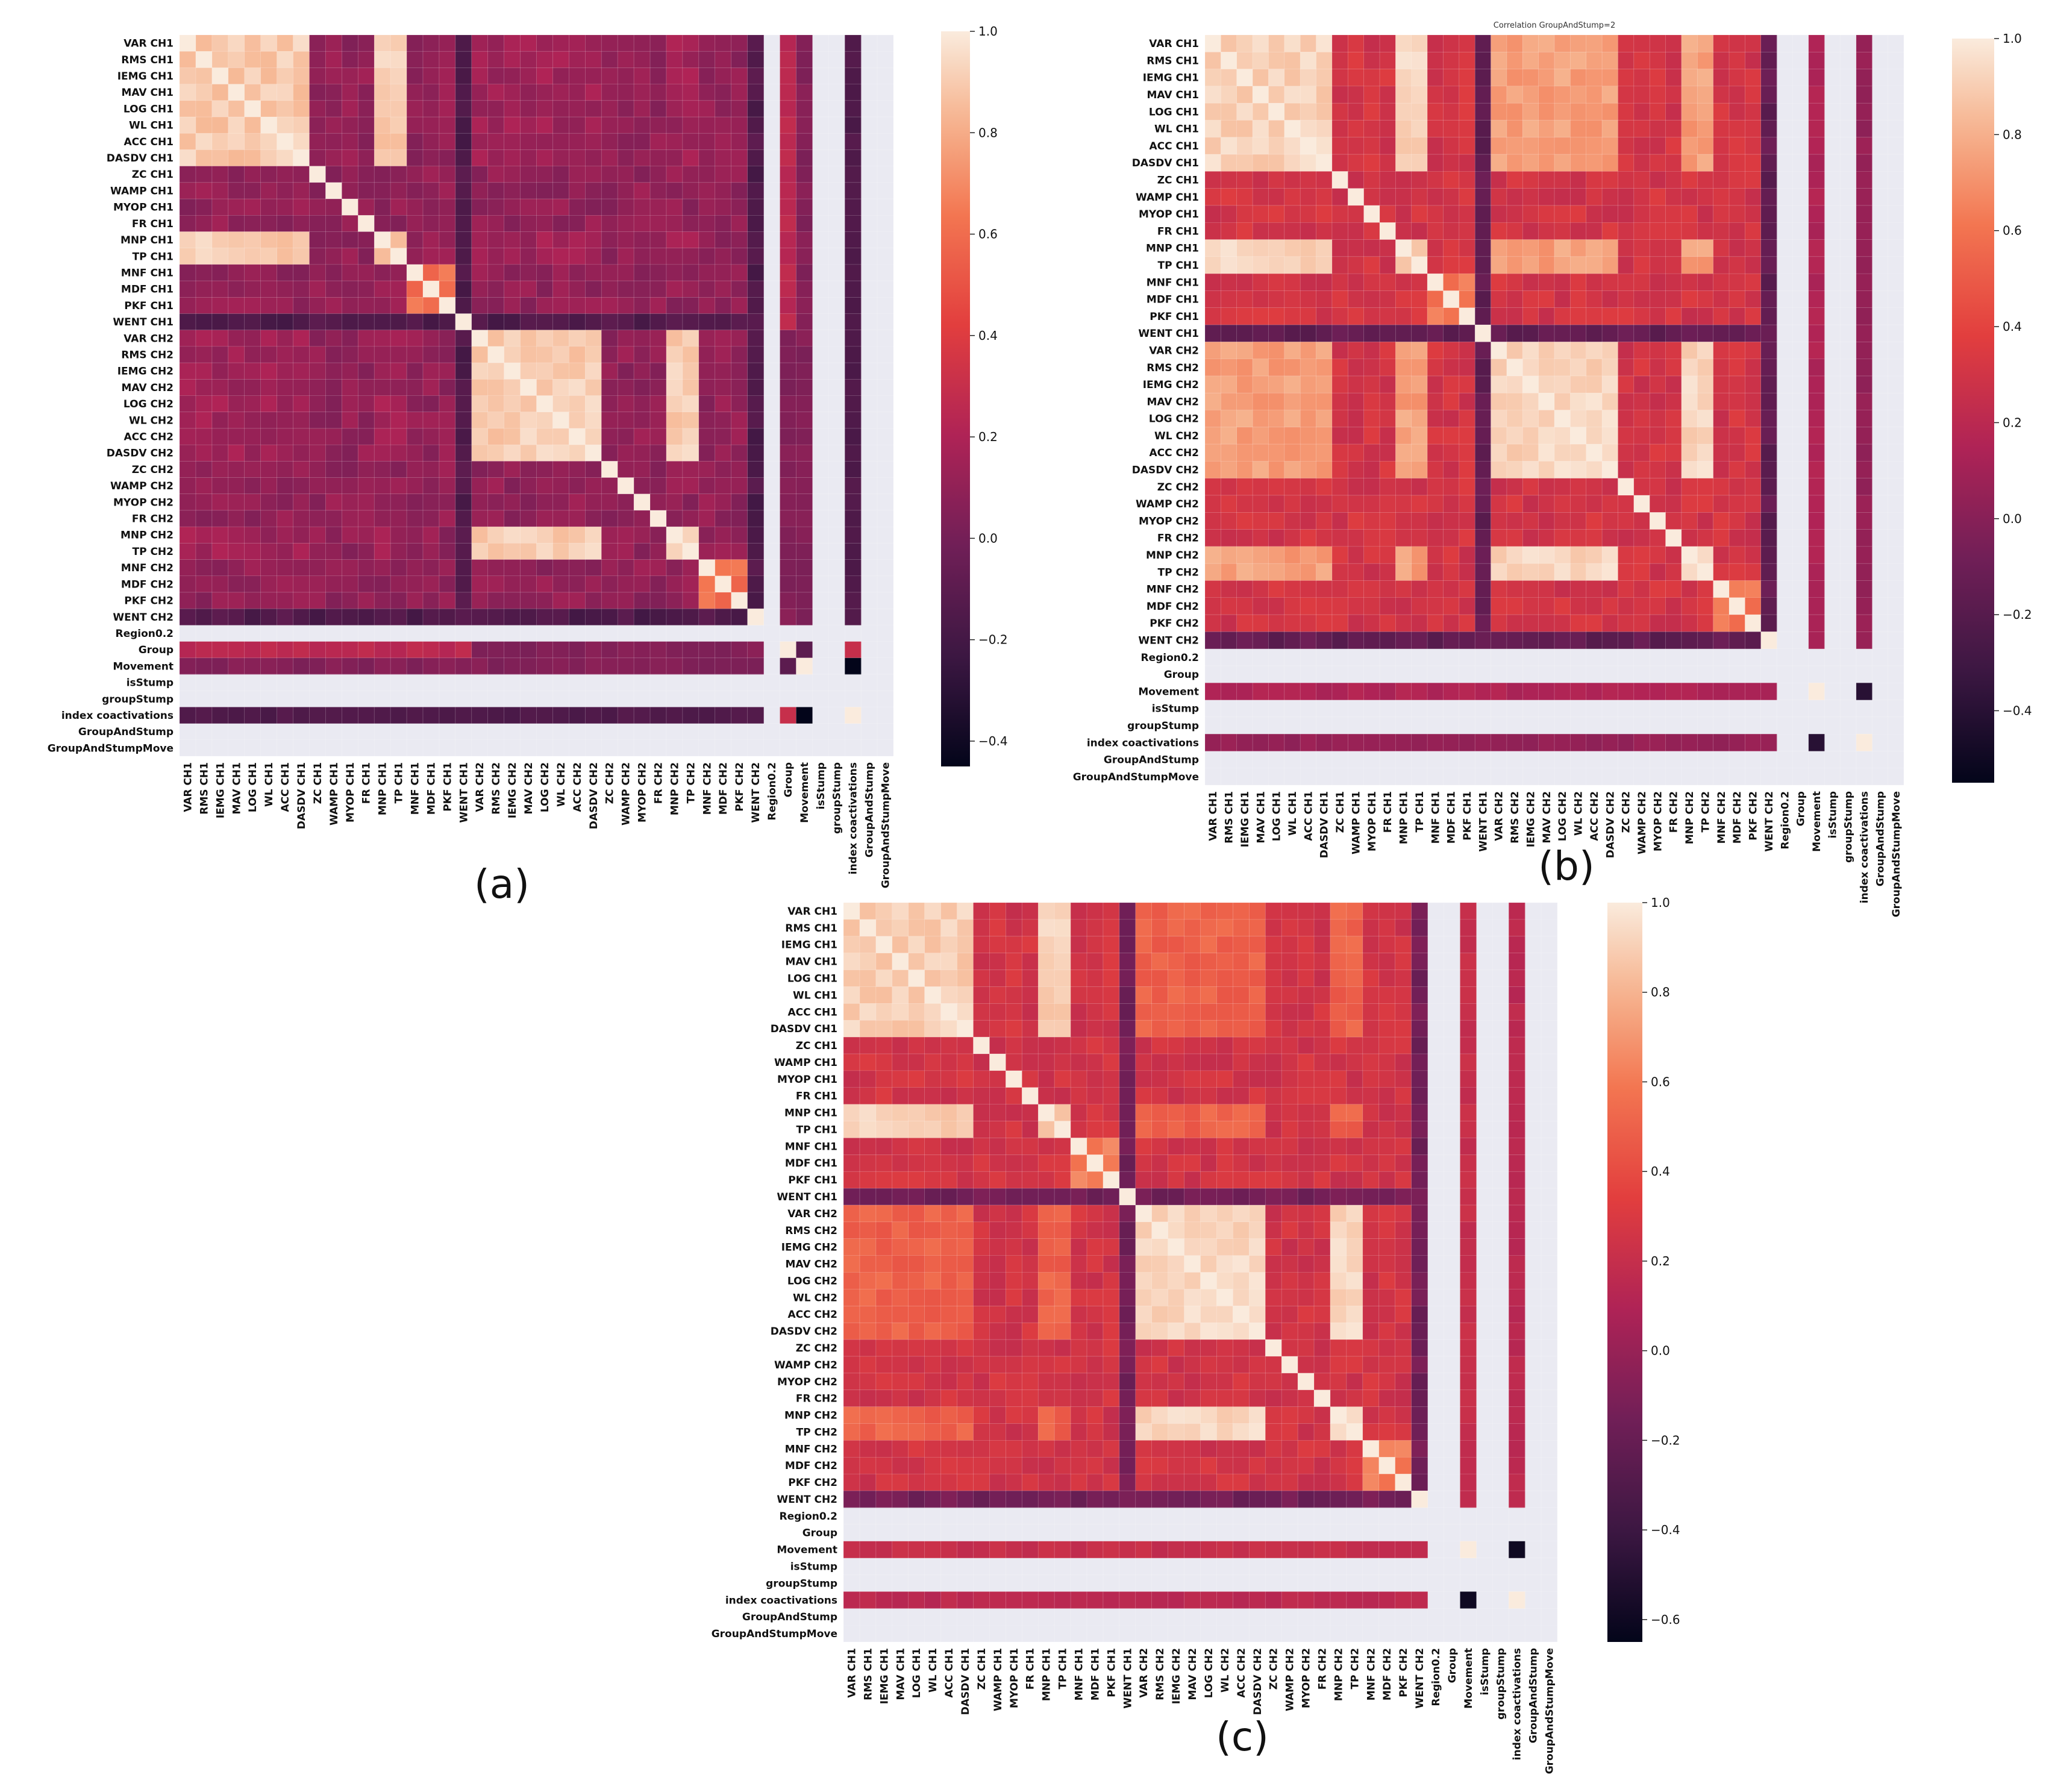 The image size is (2046, 1792). What do you see at coordinates (1547, 817) in the screenshot?
I see `column-tick-label: MAV CH2` at bounding box center [1547, 817].